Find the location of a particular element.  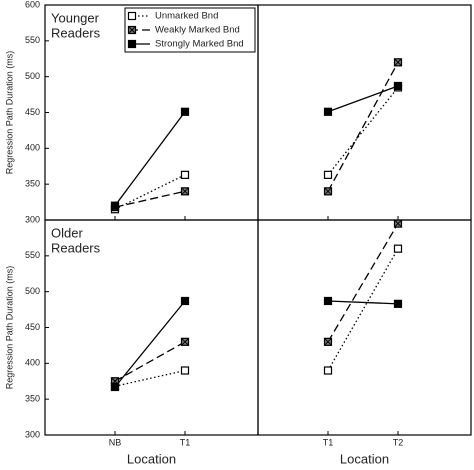

panel-label: Older is located at coordinates (67, 232).